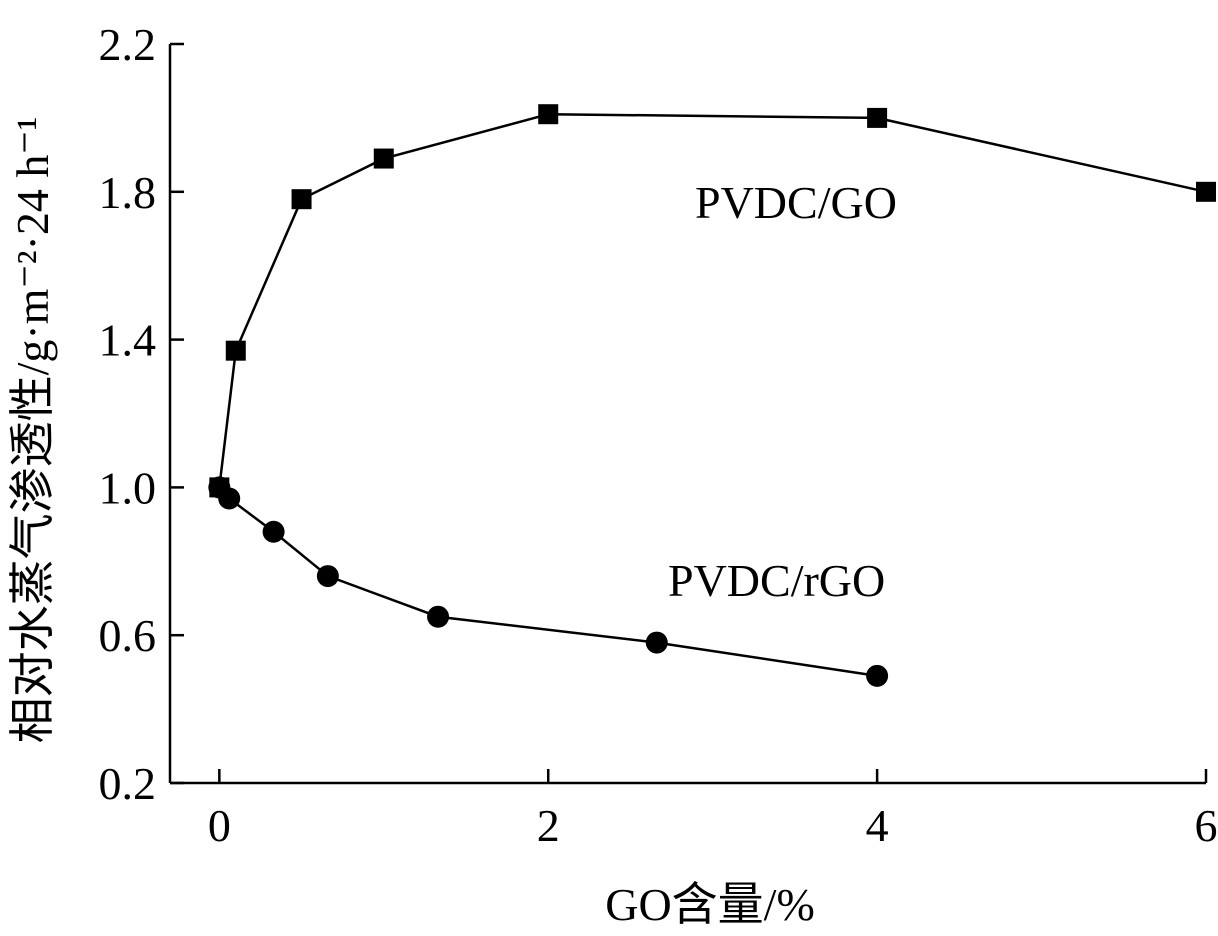 The height and width of the screenshot is (936, 1218). I want to click on y-tick-label: 0.2, so click(128, 783).